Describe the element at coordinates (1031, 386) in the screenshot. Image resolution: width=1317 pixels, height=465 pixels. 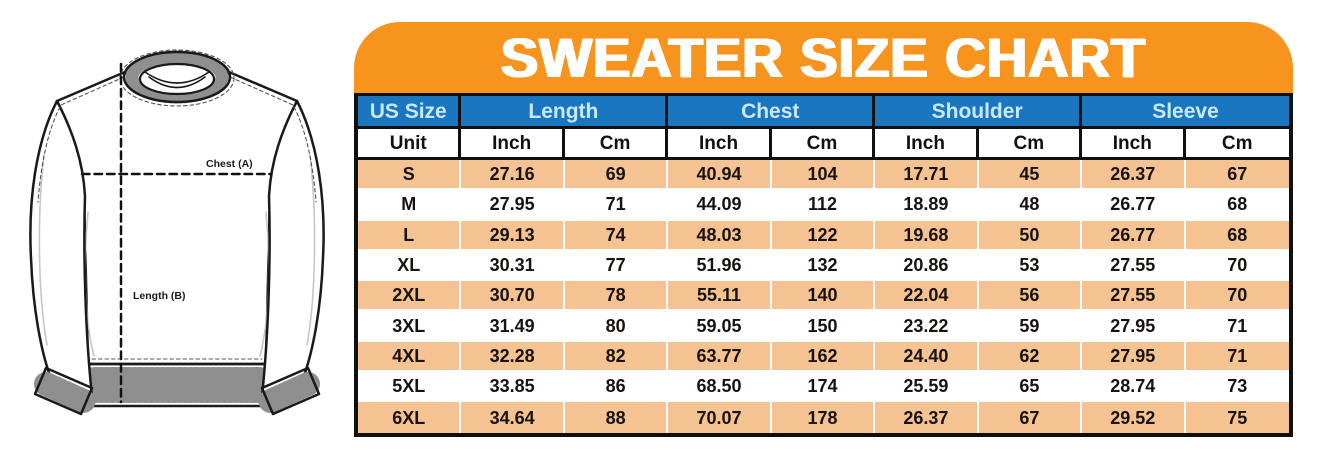
I see `value-cell: 65` at that location.